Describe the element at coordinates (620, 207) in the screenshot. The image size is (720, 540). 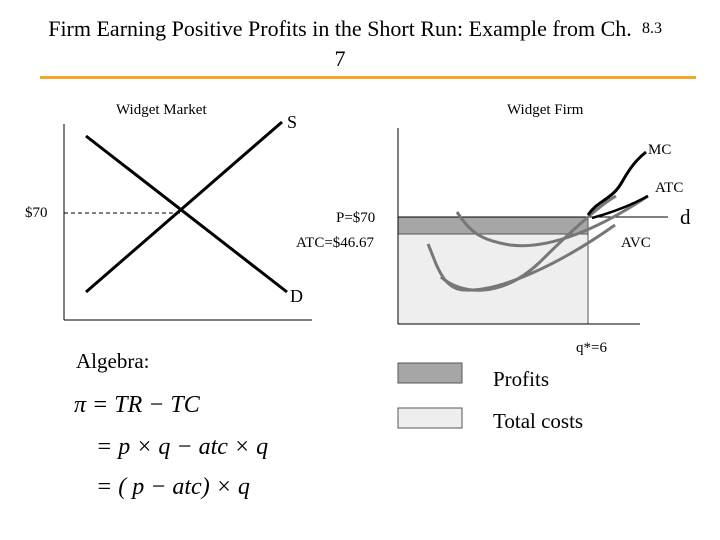
I see `atc-curve-upper` at that location.